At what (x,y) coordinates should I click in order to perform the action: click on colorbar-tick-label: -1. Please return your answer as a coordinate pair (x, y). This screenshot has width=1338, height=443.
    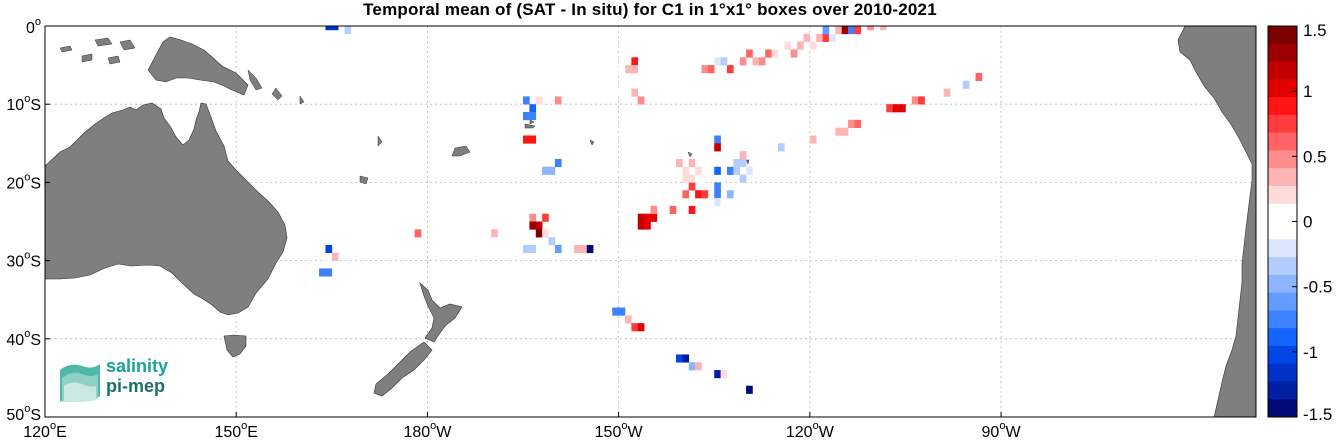
    Looking at the image, I should click on (1310, 352).